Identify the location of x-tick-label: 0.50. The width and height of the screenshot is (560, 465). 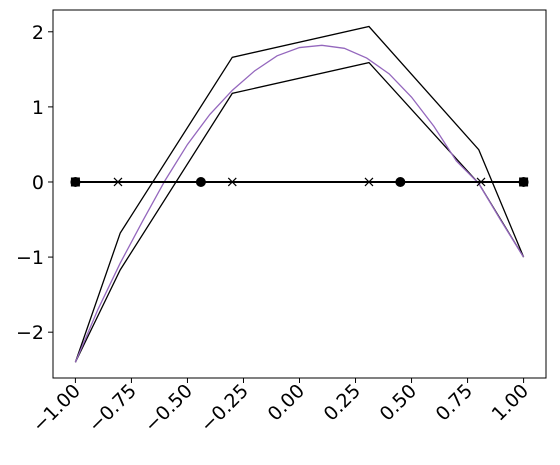
(398, 402).